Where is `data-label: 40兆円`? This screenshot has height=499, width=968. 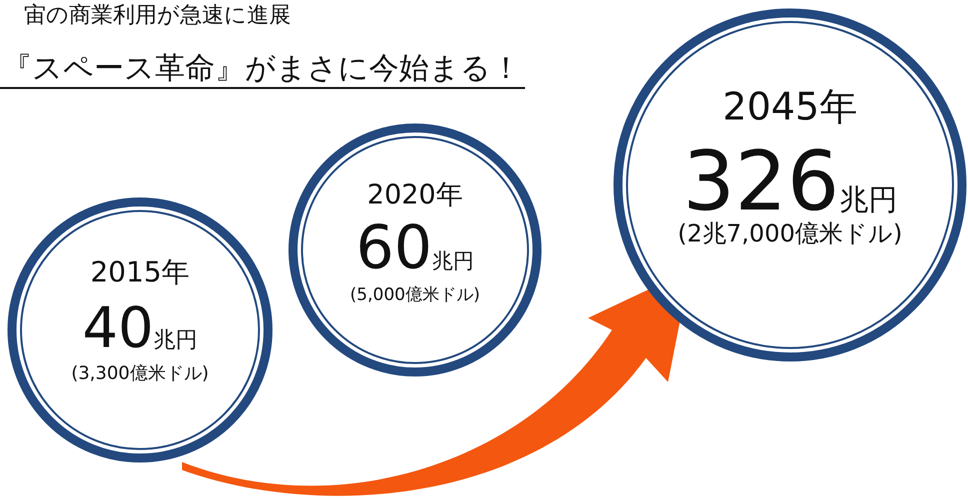 data-label: 40兆円 is located at coordinates (140, 328).